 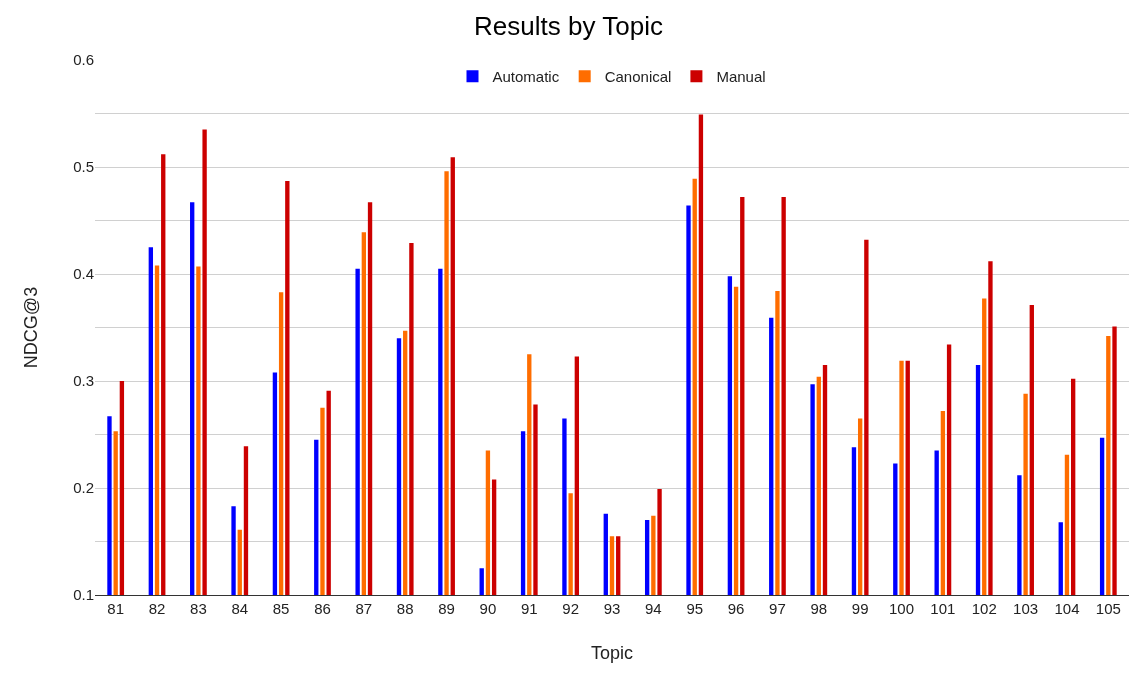 I want to click on y-tick-label: 0.2, so click(x=83, y=488).